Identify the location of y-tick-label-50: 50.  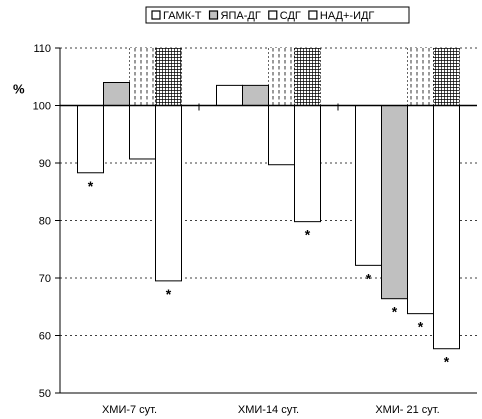
(45, 394).